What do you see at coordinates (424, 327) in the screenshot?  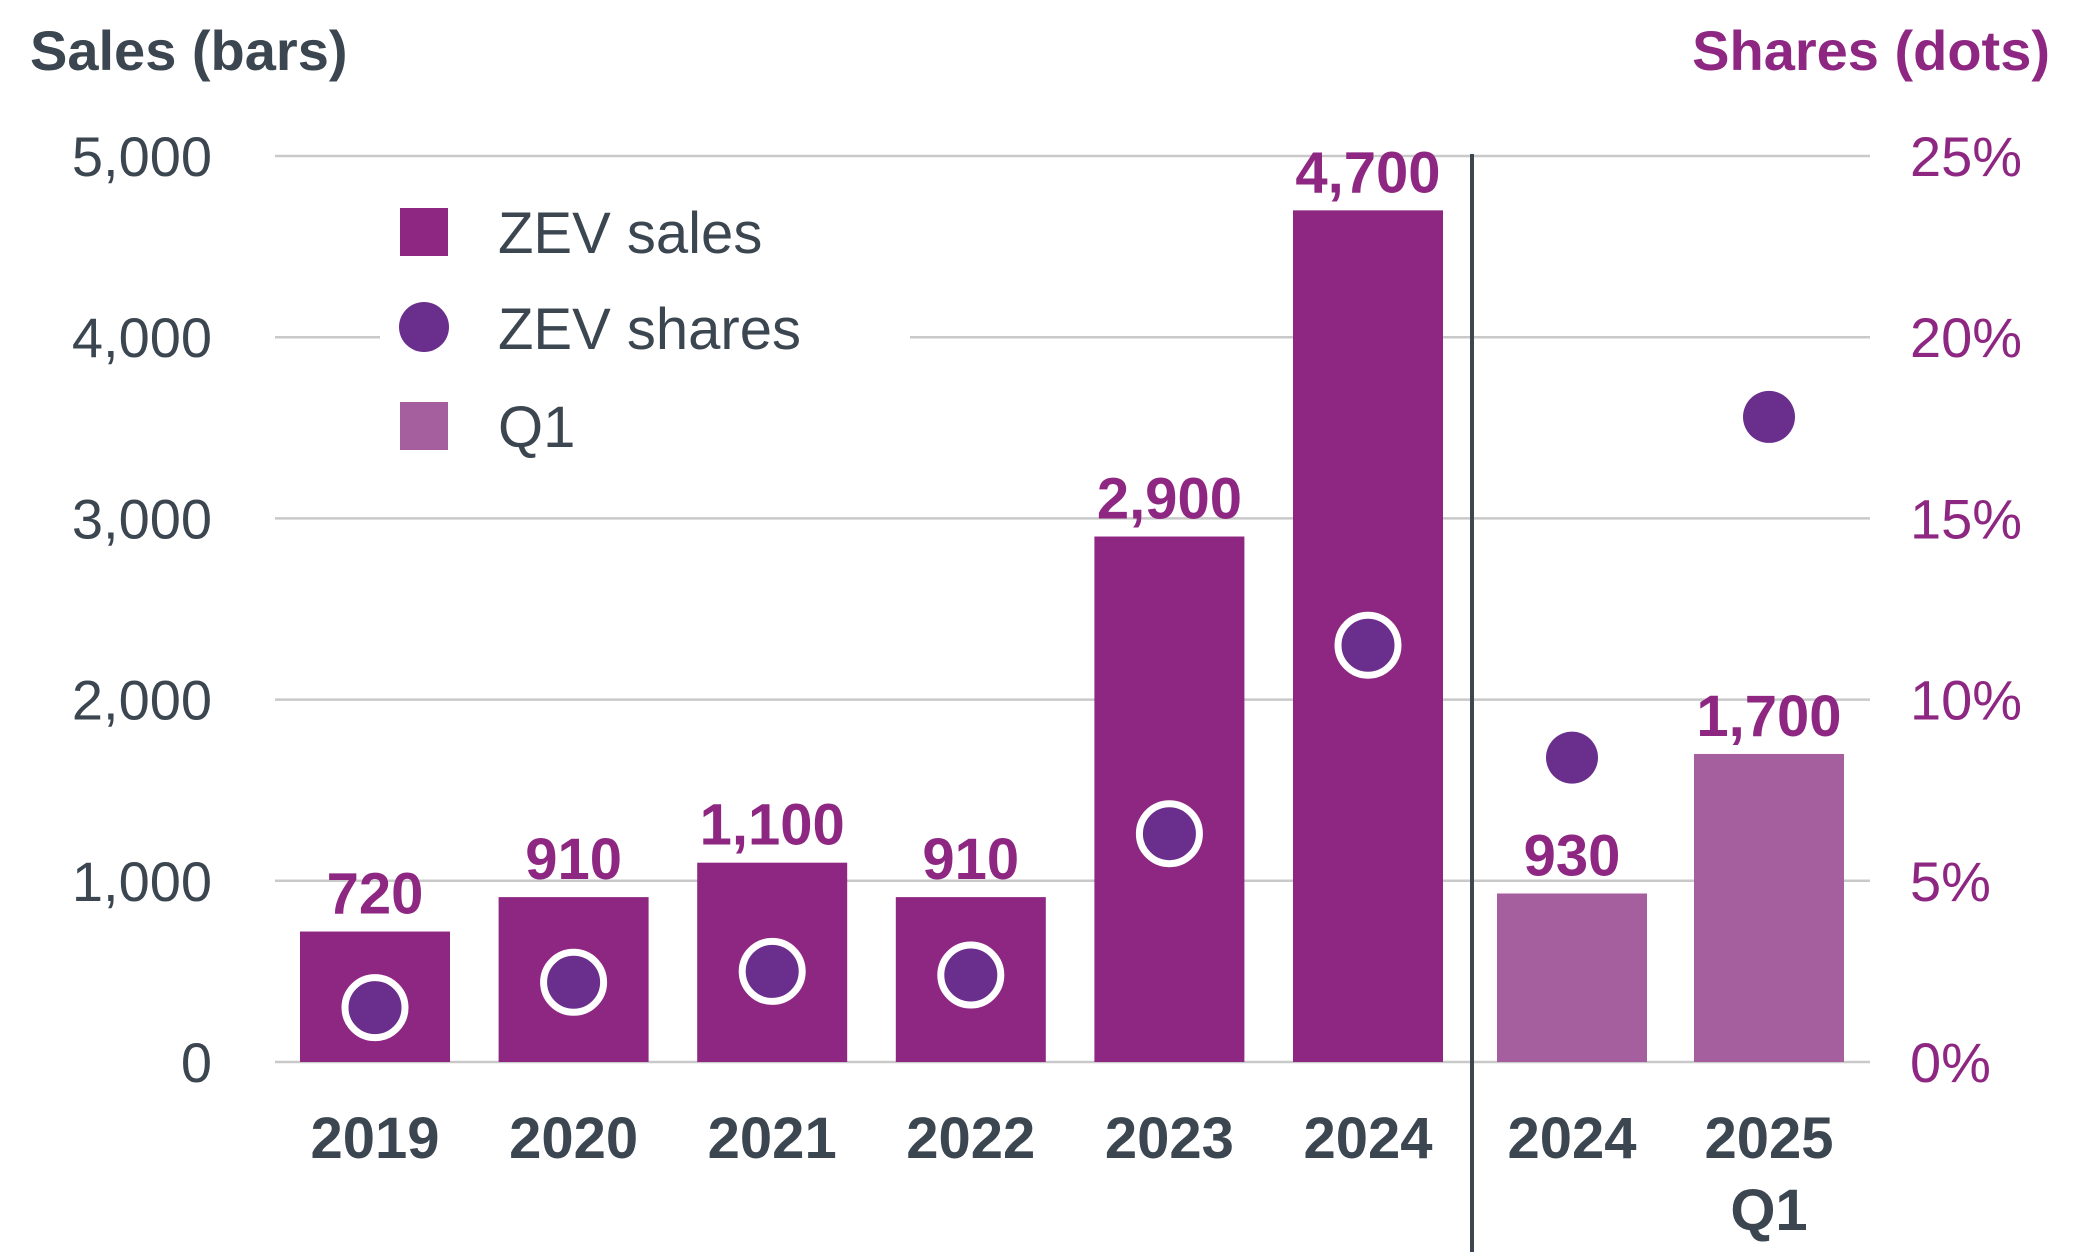 I see `legend-zev-shares-swatch` at bounding box center [424, 327].